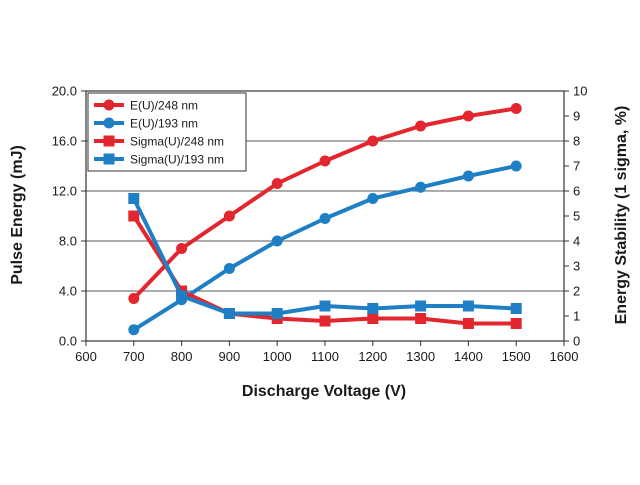  I want to click on legend-label-e-u-193-nm: E(U)/193 nm, so click(164, 124).